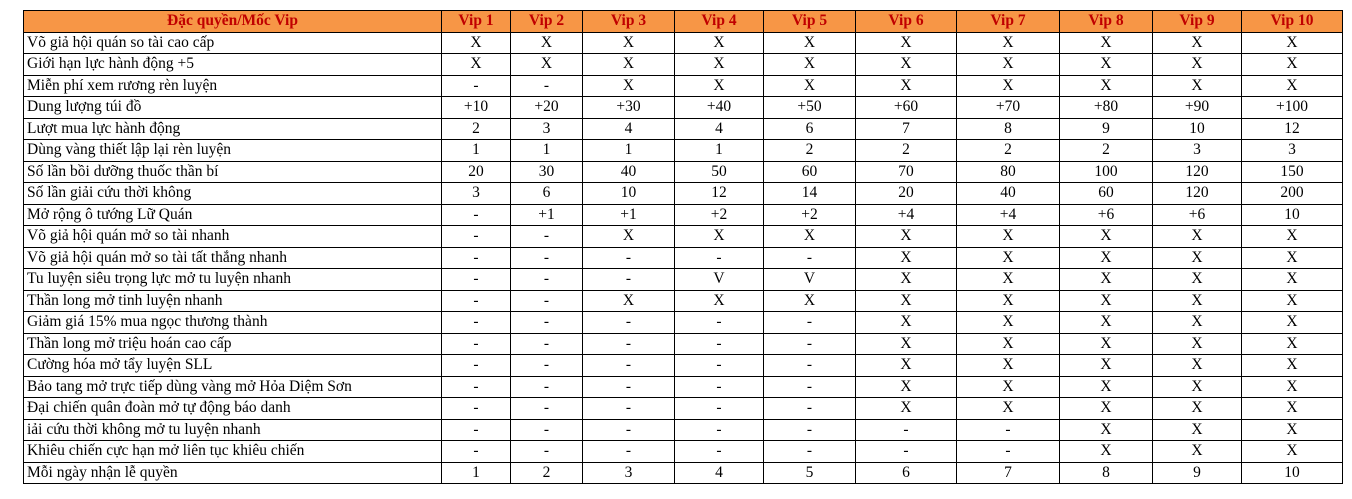 The height and width of the screenshot is (499, 1352). I want to click on vip-8-value-cell: +80, so click(1106, 107).